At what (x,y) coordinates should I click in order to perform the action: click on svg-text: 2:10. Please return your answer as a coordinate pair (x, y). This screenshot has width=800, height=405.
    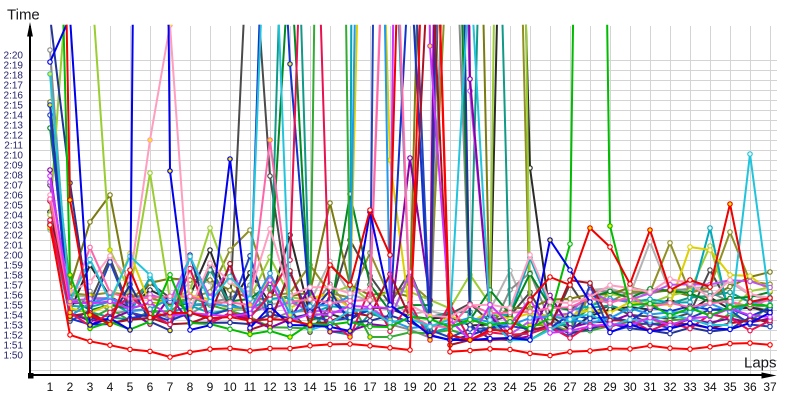
    Looking at the image, I should click on (14, 156).